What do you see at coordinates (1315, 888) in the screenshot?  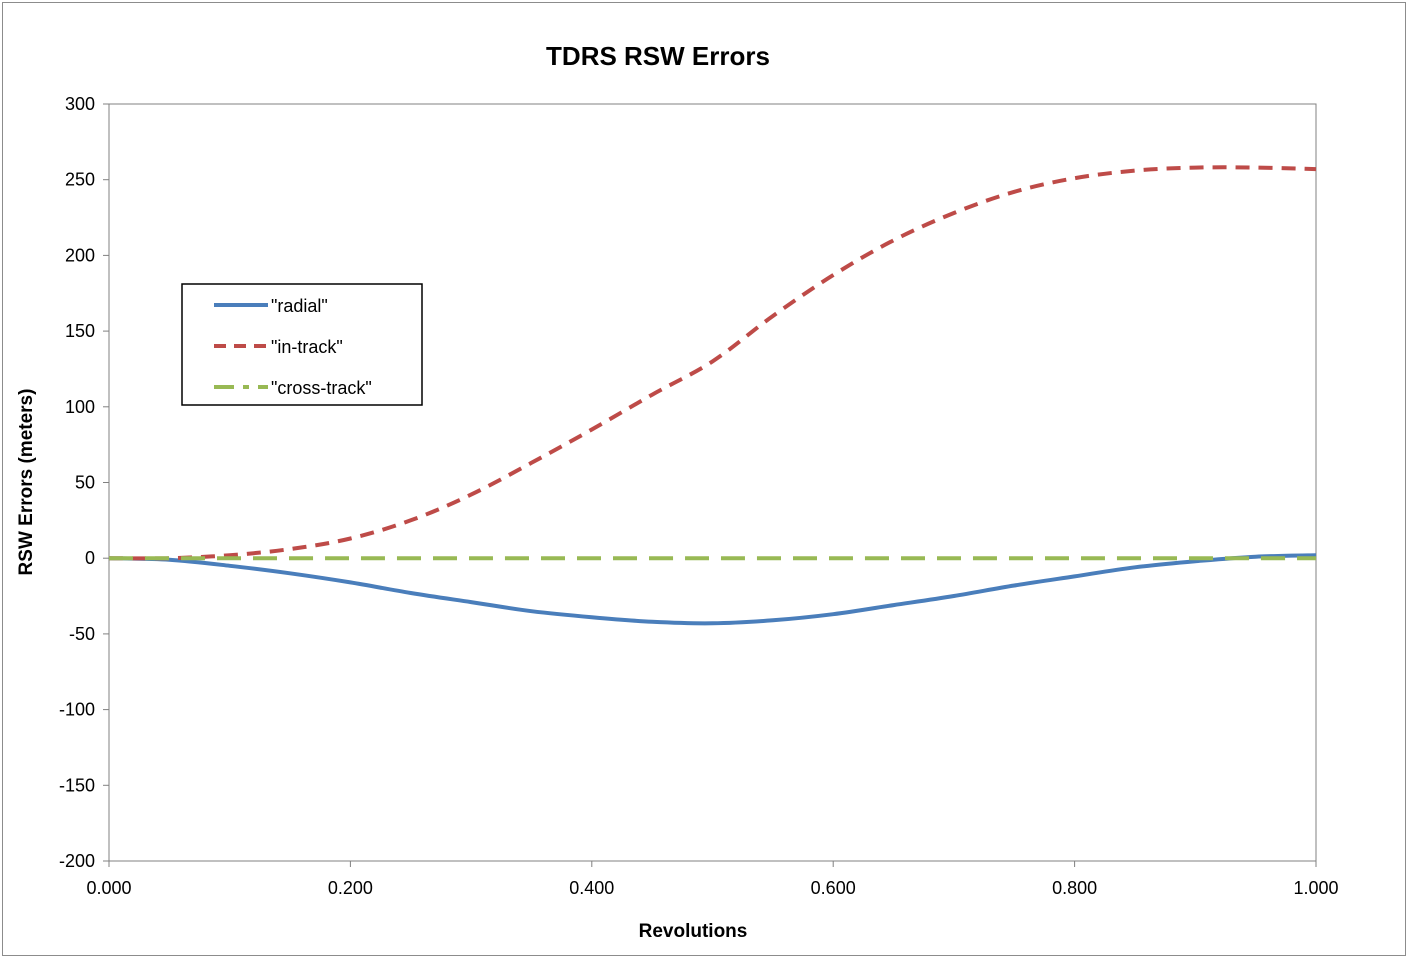 I see `x-tick-label: 1.000` at bounding box center [1315, 888].